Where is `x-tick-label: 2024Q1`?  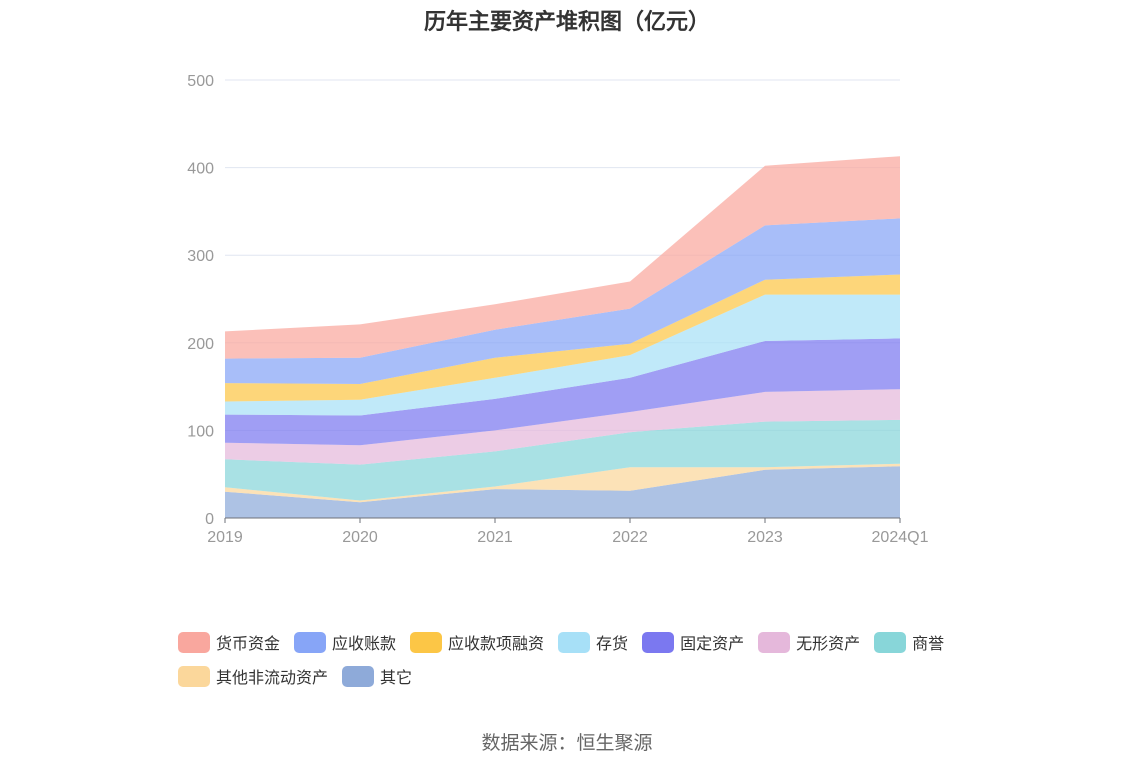 x-tick-label: 2024Q1 is located at coordinates (900, 537).